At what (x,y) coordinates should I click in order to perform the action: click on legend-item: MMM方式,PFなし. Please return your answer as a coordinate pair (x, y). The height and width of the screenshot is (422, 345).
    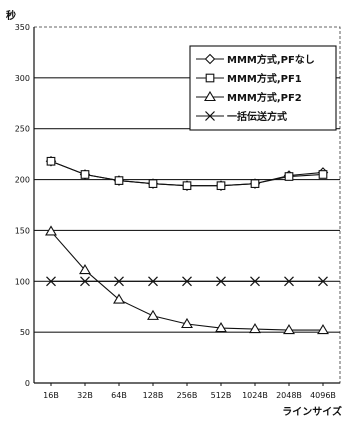
    Looking at the image, I should click on (255, 59).